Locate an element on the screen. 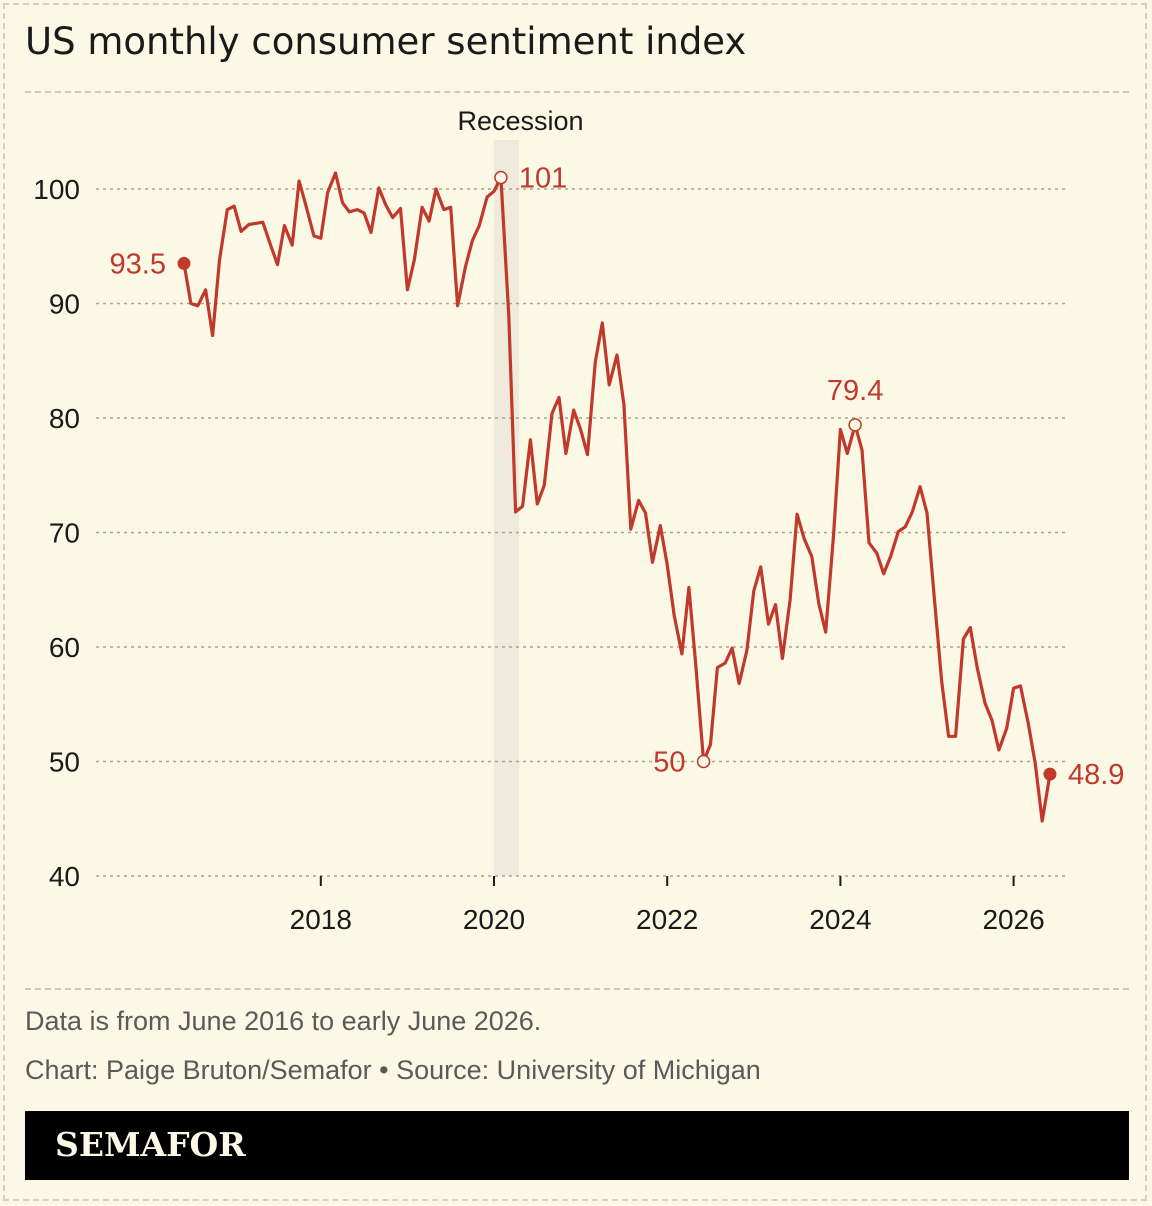 Image resolution: width=1152 pixels, height=1206 pixels. y-tick-label-90: 90 is located at coordinates (64, 304).